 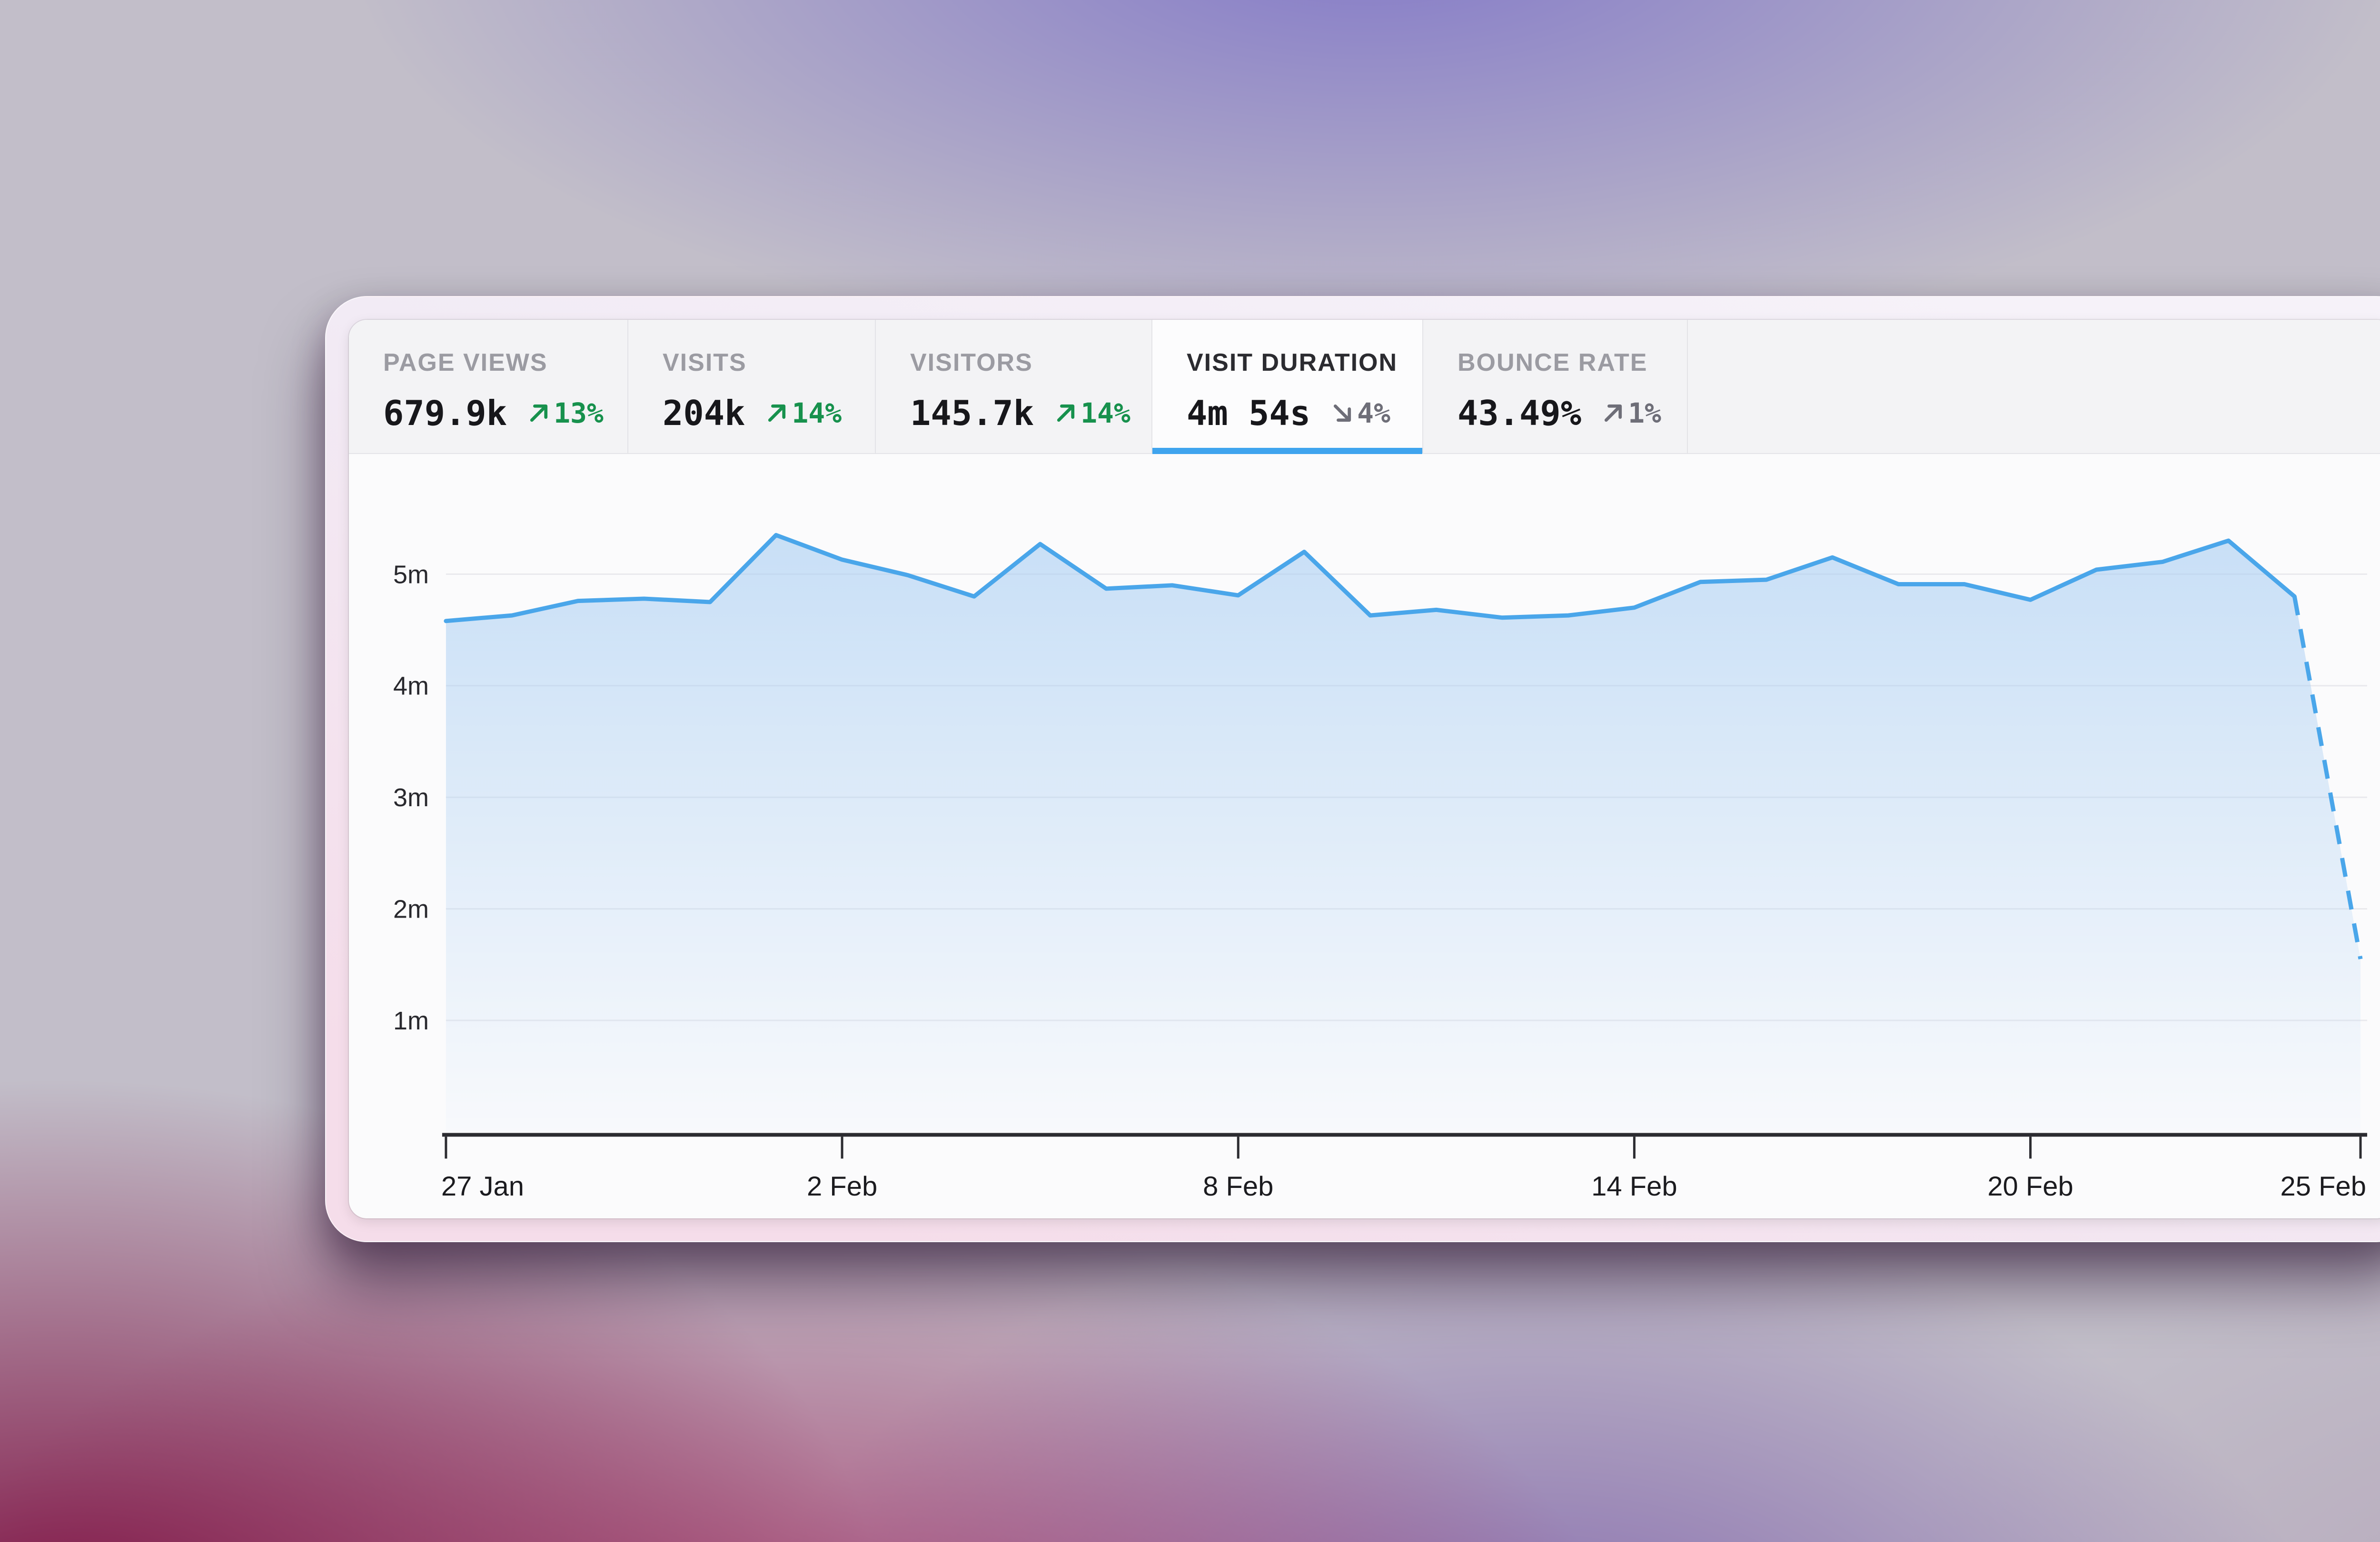 What do you see at coordinates (1014, 387) in the screenshot?
I see `tab-visitors: VISITORS 145.7k 14%` at bounding box center [1014, 387].